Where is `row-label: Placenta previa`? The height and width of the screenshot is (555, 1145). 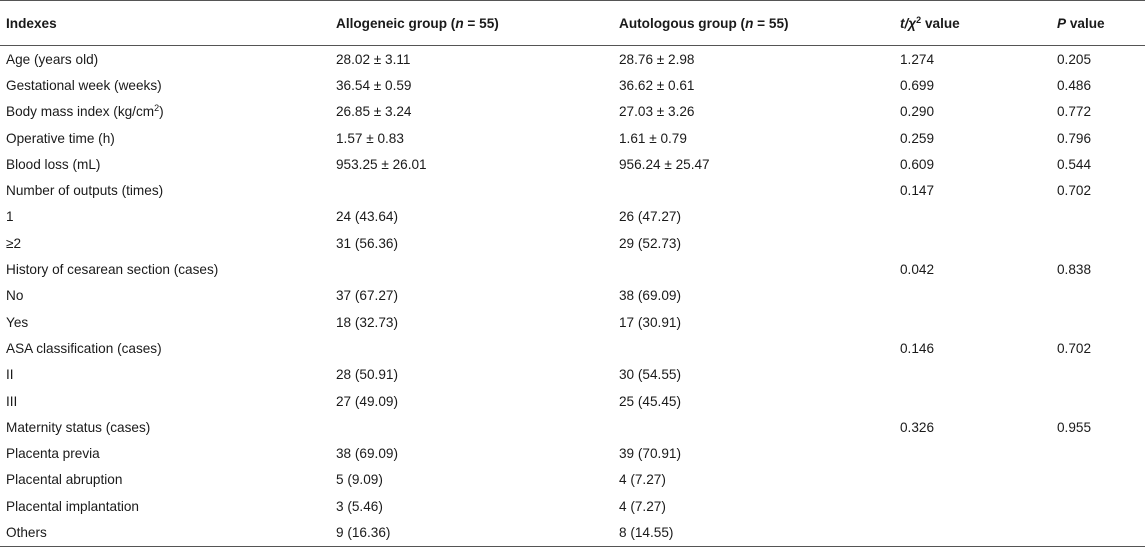 row-label: Placenta previa is located at coordinates (53, 454).